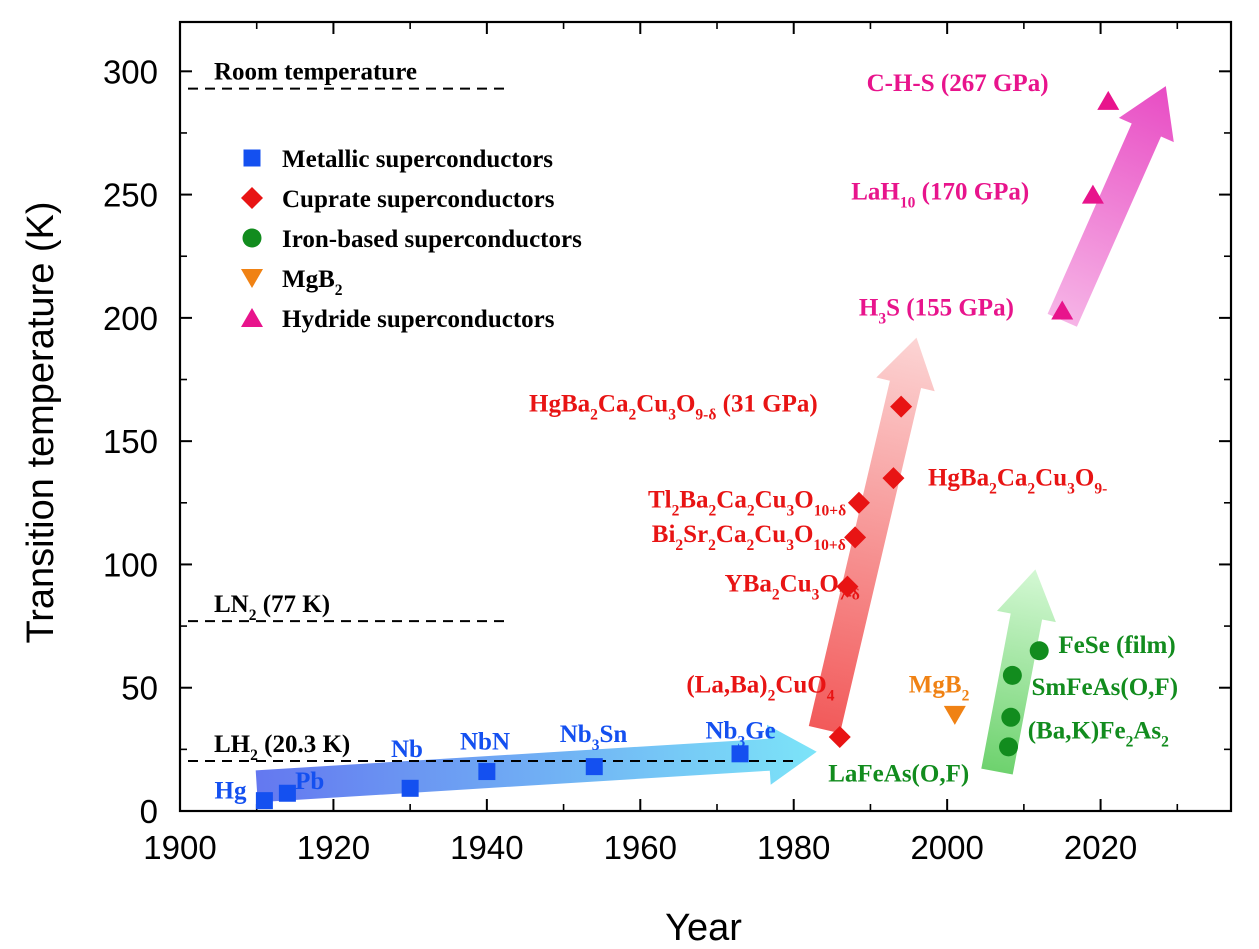 The height and width of the screenshot is (949, 1259). What do you see at coordinates (1105, 687) in the screenshot?
I see `smfeas-annotation: SmFeAs(O,F)` at bounding box center [1105, 687].